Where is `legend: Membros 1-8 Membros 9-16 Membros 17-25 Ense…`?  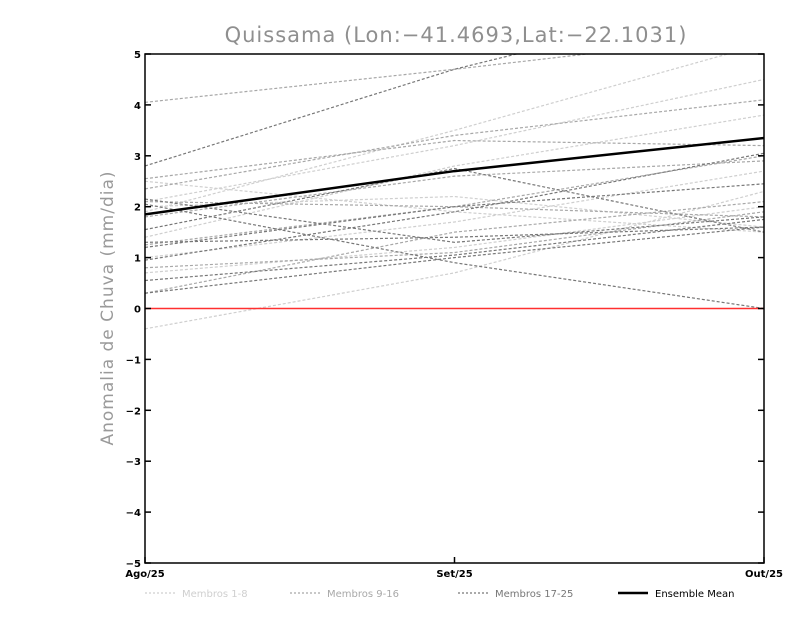 legend: Membros 1-8 Membros 9-16 Membros 17-25 Ense… is located at coordinates (439, 594).